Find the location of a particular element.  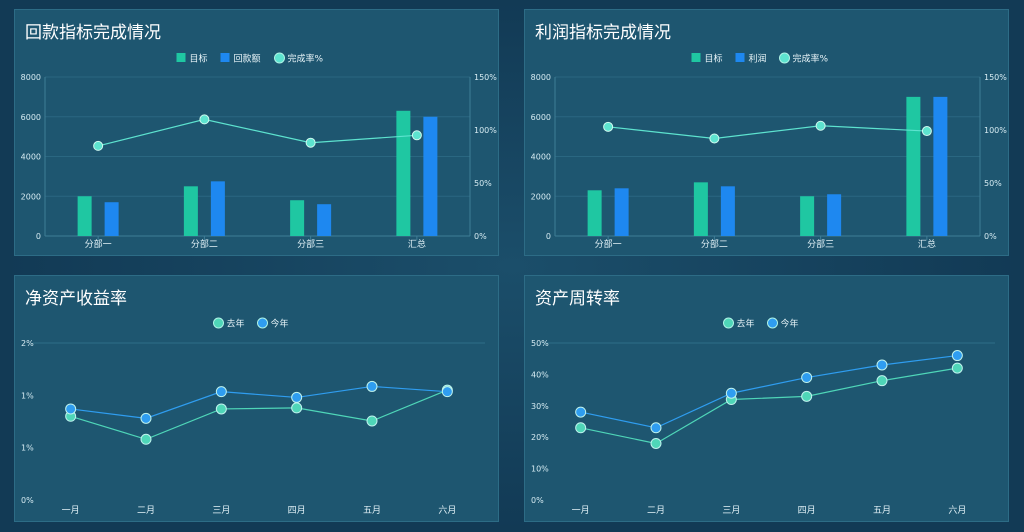

chart-title: 净资产收益率 is located at coordinates (76, 299).